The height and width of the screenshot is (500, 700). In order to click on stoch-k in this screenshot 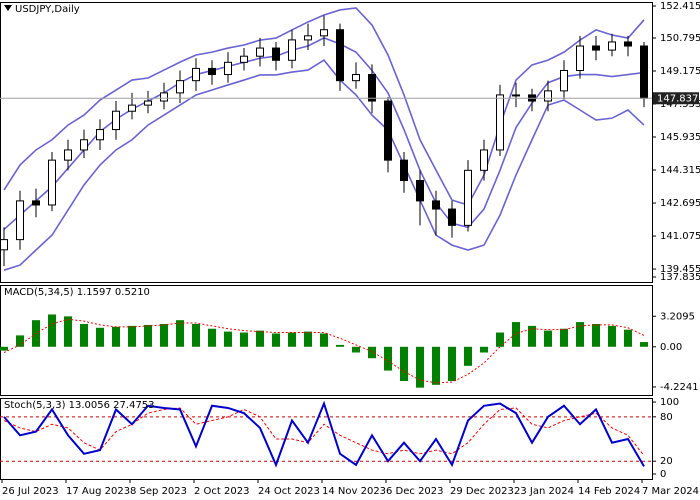, I will do `click(324, 434)`.